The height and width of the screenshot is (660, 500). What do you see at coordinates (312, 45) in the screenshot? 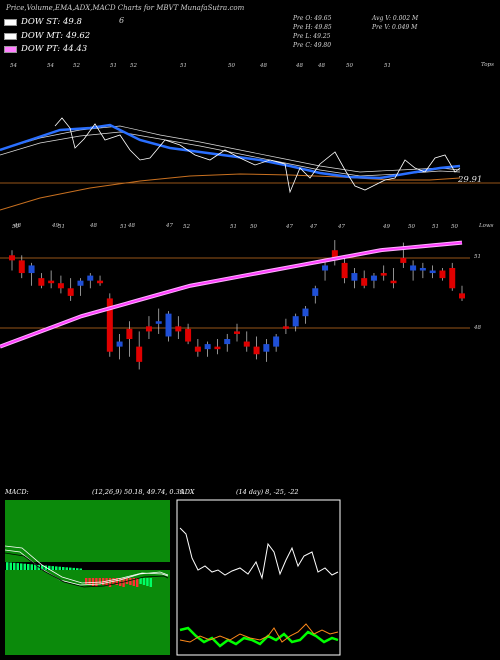
I see `ohlc-close: Pre C: 49.80` at bounding box center [312, 45].